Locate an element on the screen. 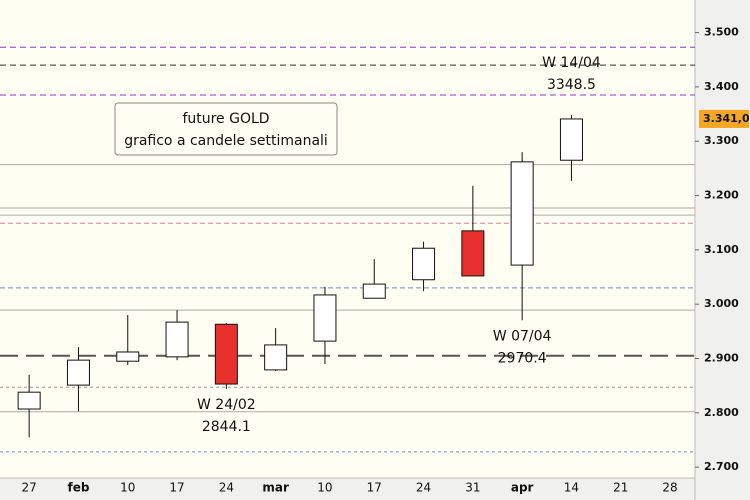 The width and height of the screenshot is (750, 500). x-tick-label: 28 is located at coordinates (669, 488).